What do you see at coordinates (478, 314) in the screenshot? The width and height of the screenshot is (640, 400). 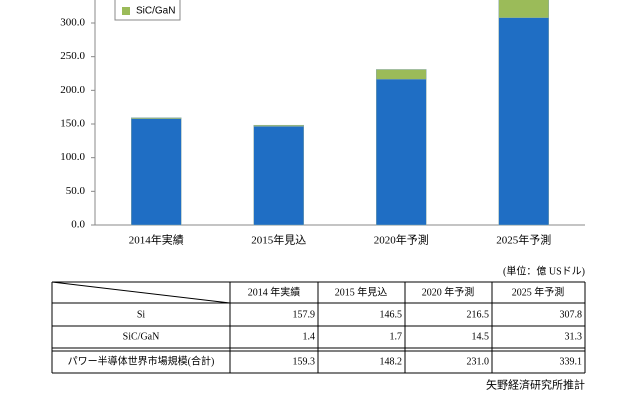 I see `table-cell: 216.5` at bounding box center [478, 314].